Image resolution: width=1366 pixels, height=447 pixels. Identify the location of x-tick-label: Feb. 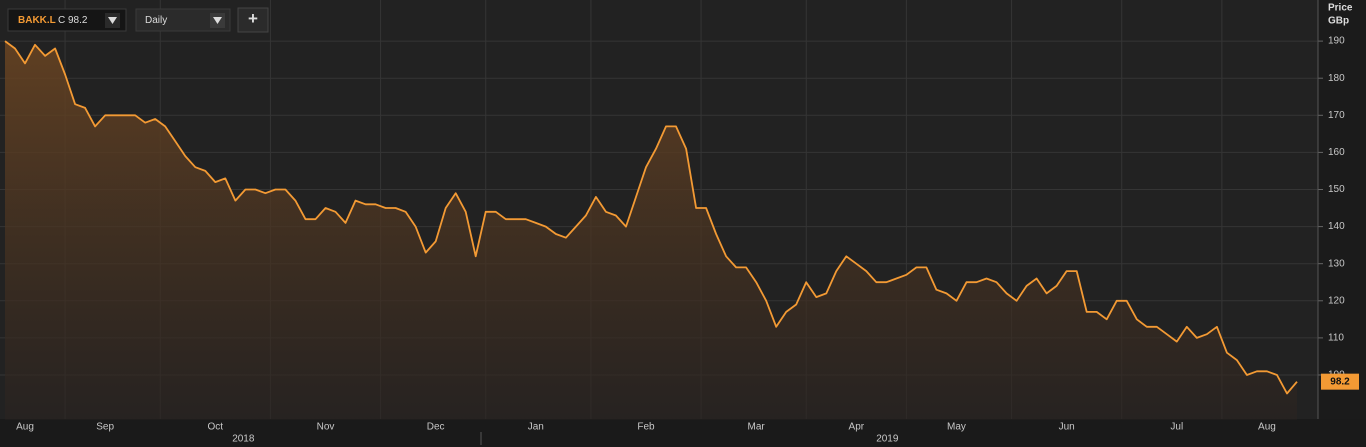
(646, 427).